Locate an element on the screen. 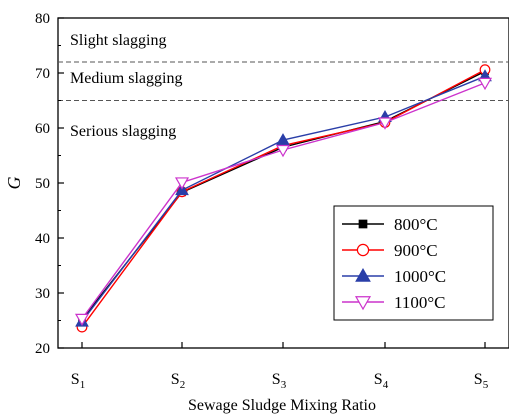 The image size is (509, 415). x-tick-label-subscript: 1 is located at coordinates (83, 385).